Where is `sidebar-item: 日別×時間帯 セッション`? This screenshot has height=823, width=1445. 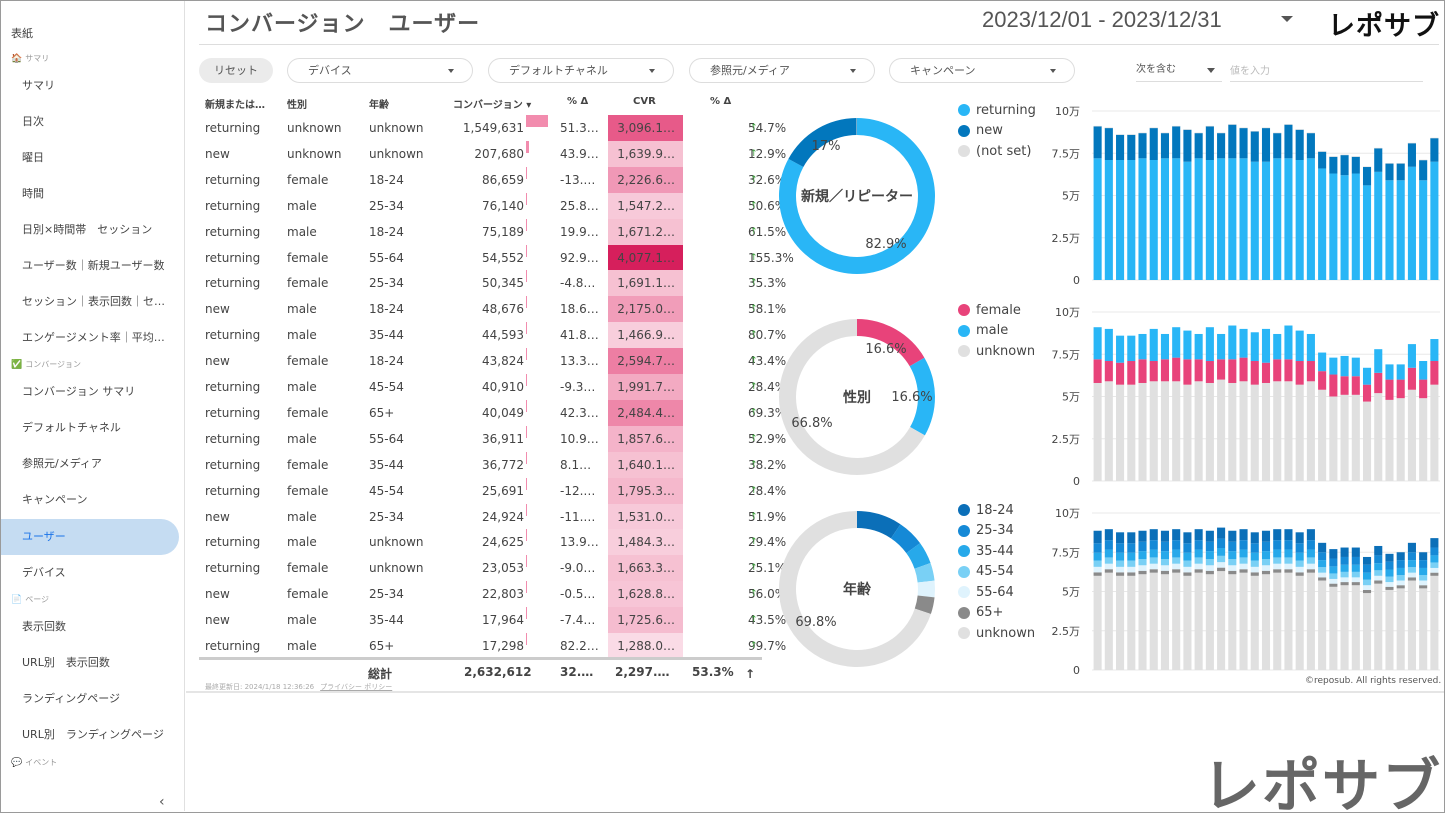 sidebar-item: 日別×時間帯 セッション is located at coordinates (90, 230).